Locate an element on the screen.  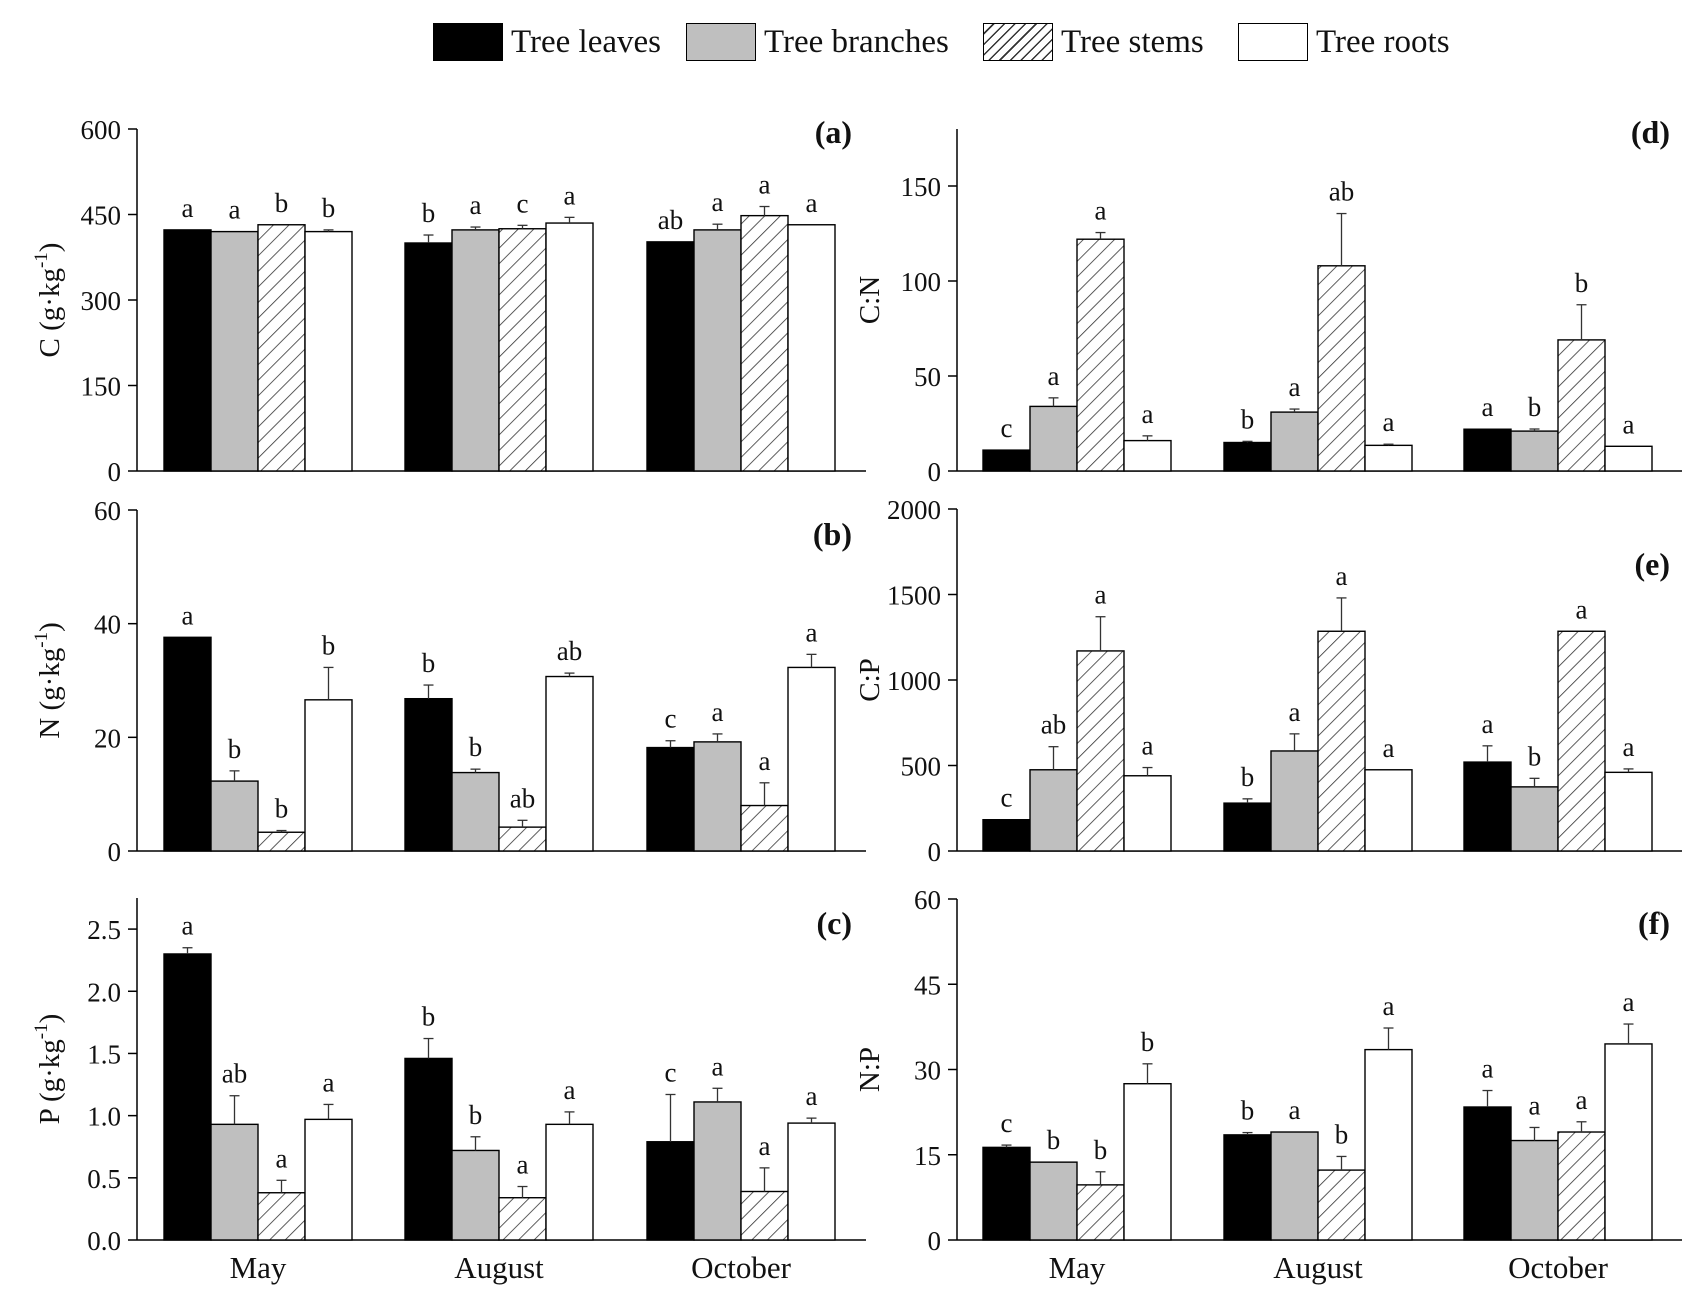
legend-label-roots: Tree roots is located at coordinates (1383, 41).